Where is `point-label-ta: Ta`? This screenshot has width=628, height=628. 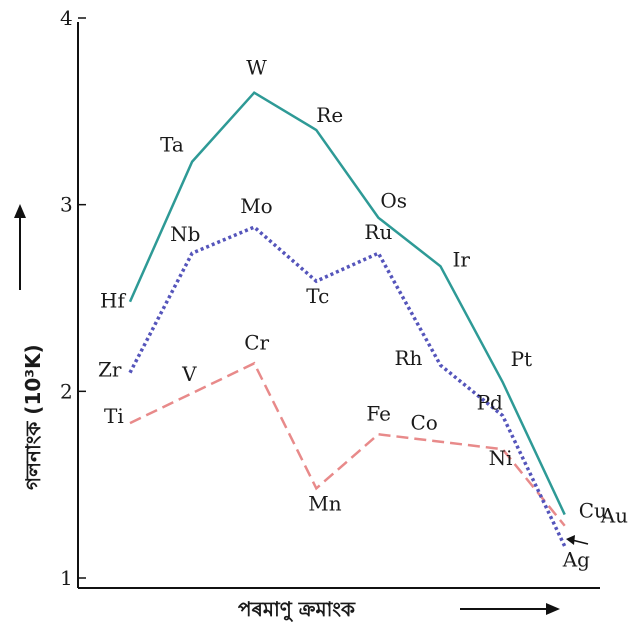
point-label-ta: Ta is located at coordinates (172, 145).